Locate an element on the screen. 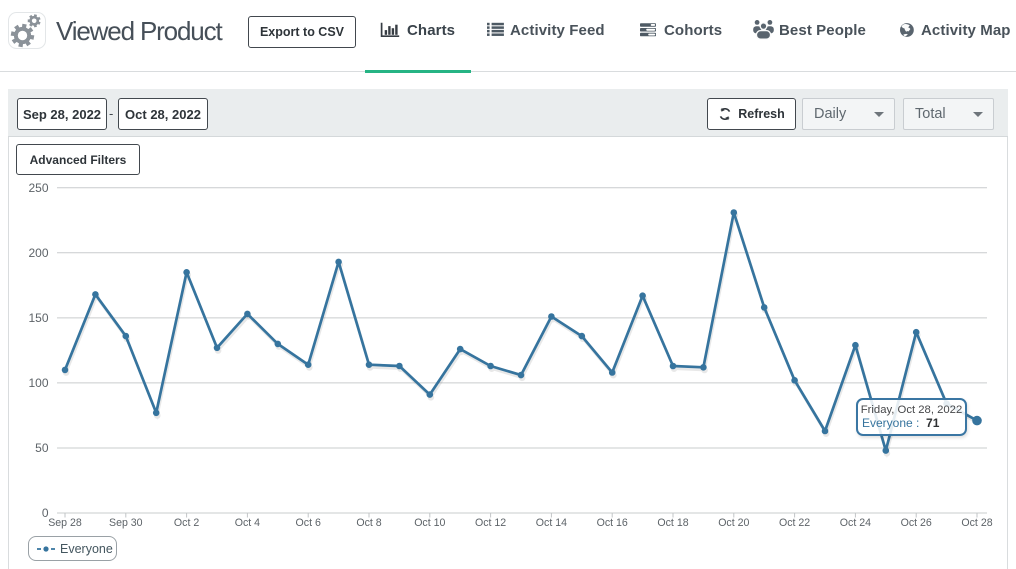  svg-text: Oct 26 is located at coordinates (916, 523).